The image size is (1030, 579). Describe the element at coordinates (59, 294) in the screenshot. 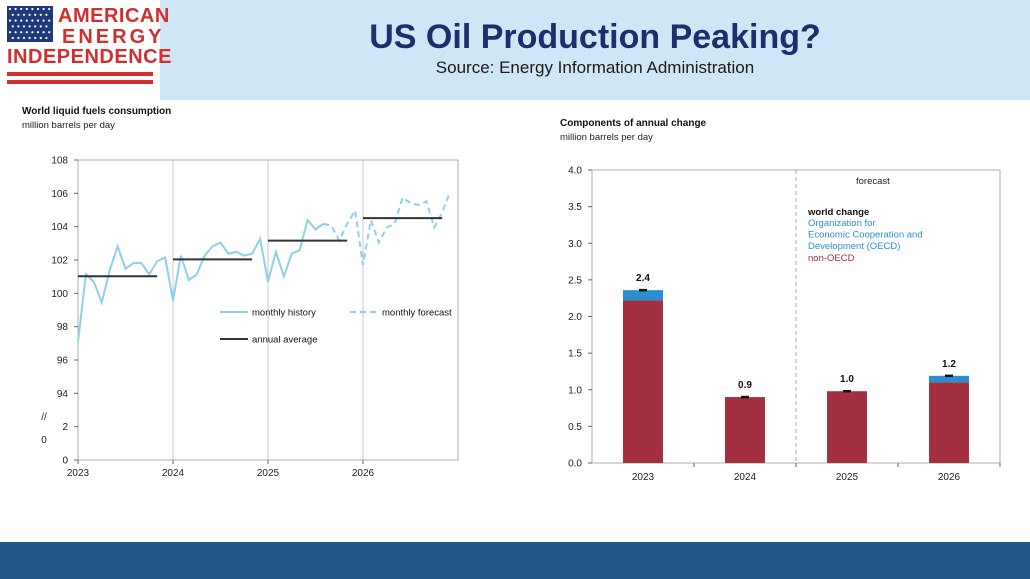

I see `y-tick-label: 100` at that location.